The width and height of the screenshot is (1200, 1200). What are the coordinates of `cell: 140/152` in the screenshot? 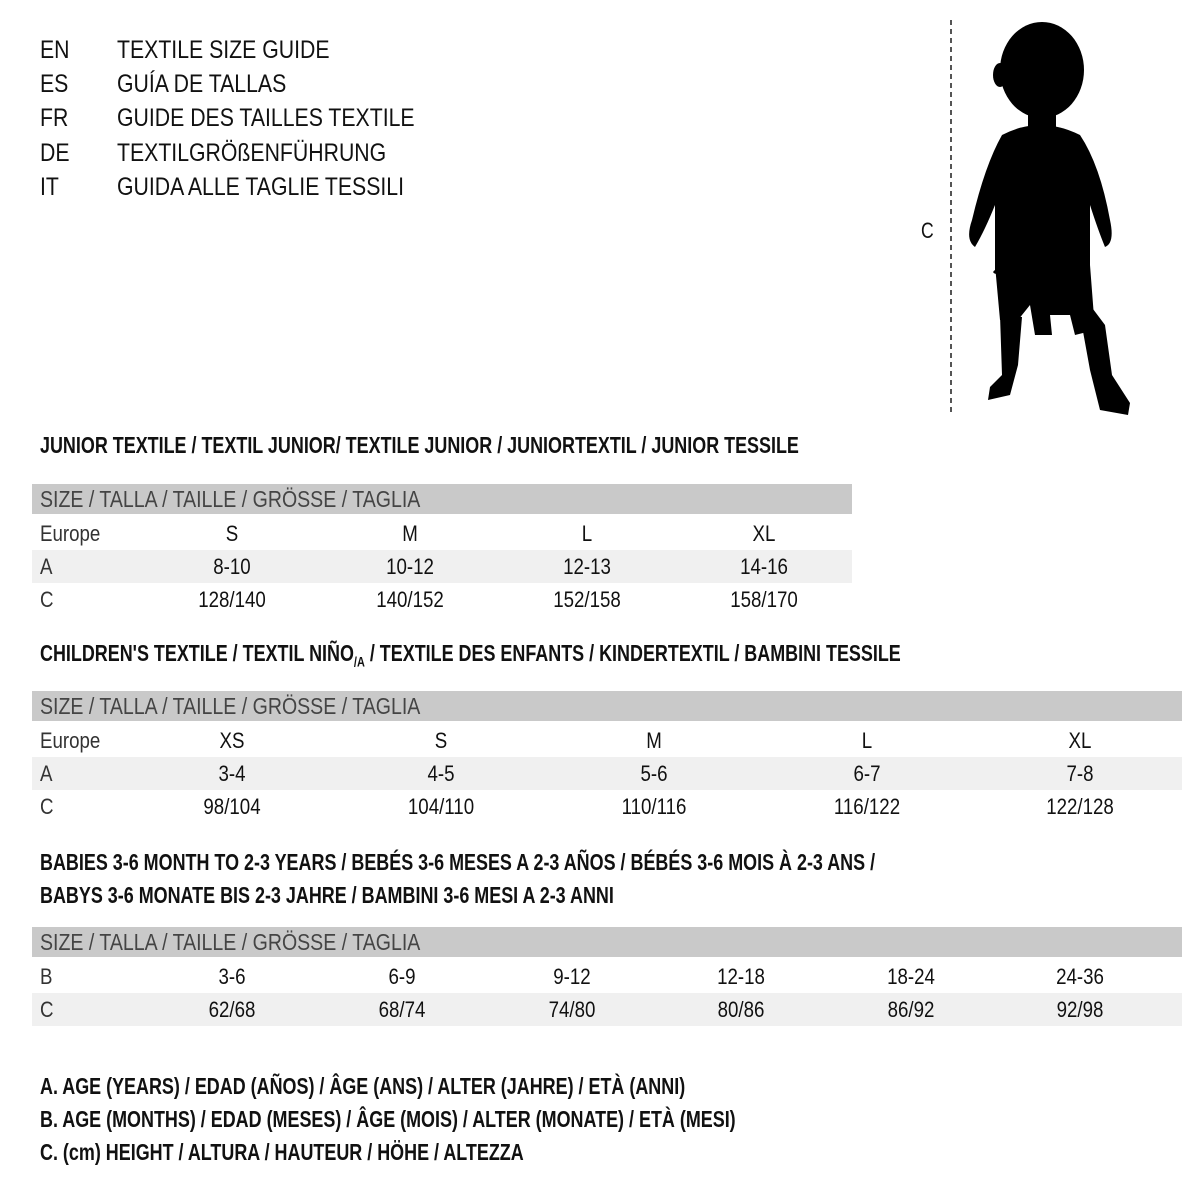 It's located at (410, 599).